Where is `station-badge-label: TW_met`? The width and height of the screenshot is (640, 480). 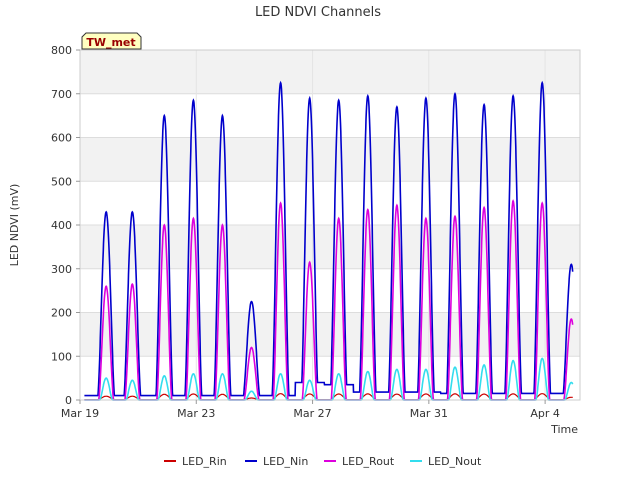
station-badge-label: TW_met is located at coordinates (110, 42).